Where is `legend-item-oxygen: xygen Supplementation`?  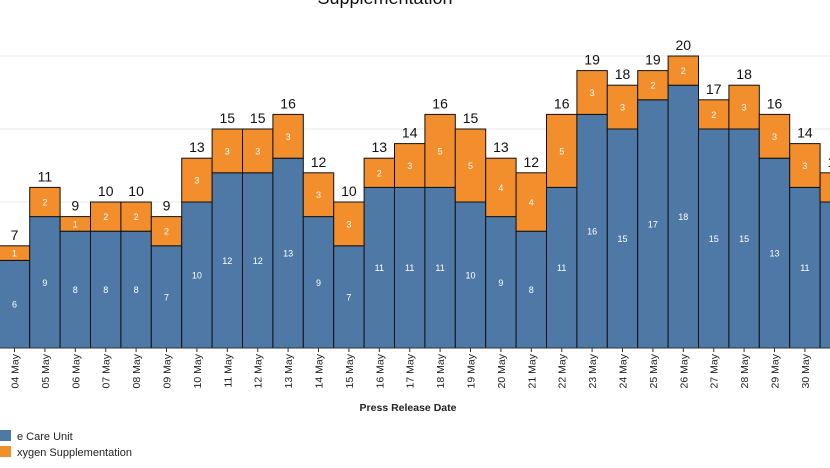
legend-item-oxygen: xygen Supplementation is located at coordinates (66, 452).